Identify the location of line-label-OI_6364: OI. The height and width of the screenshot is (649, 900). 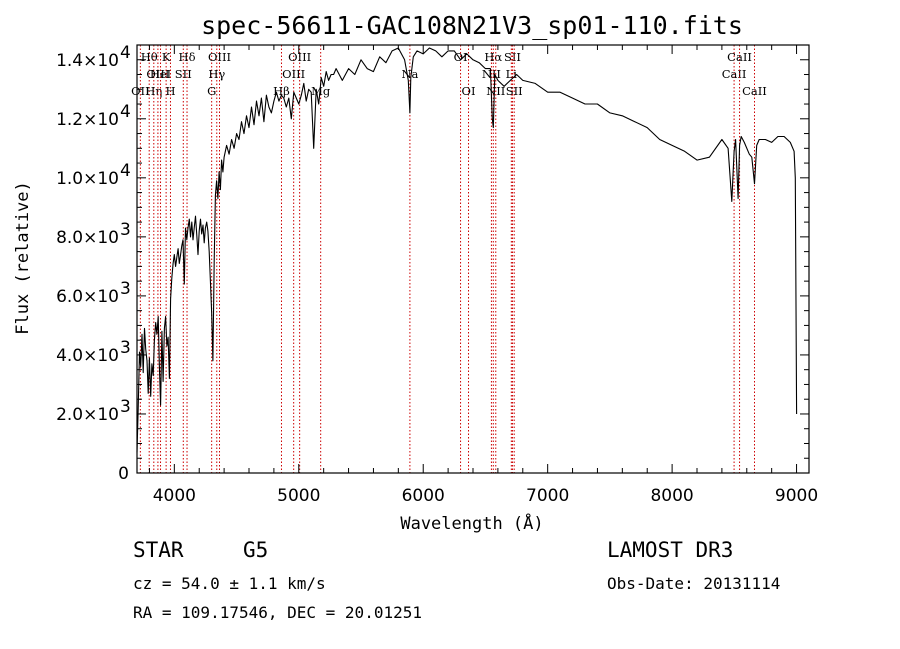
(469, 91).